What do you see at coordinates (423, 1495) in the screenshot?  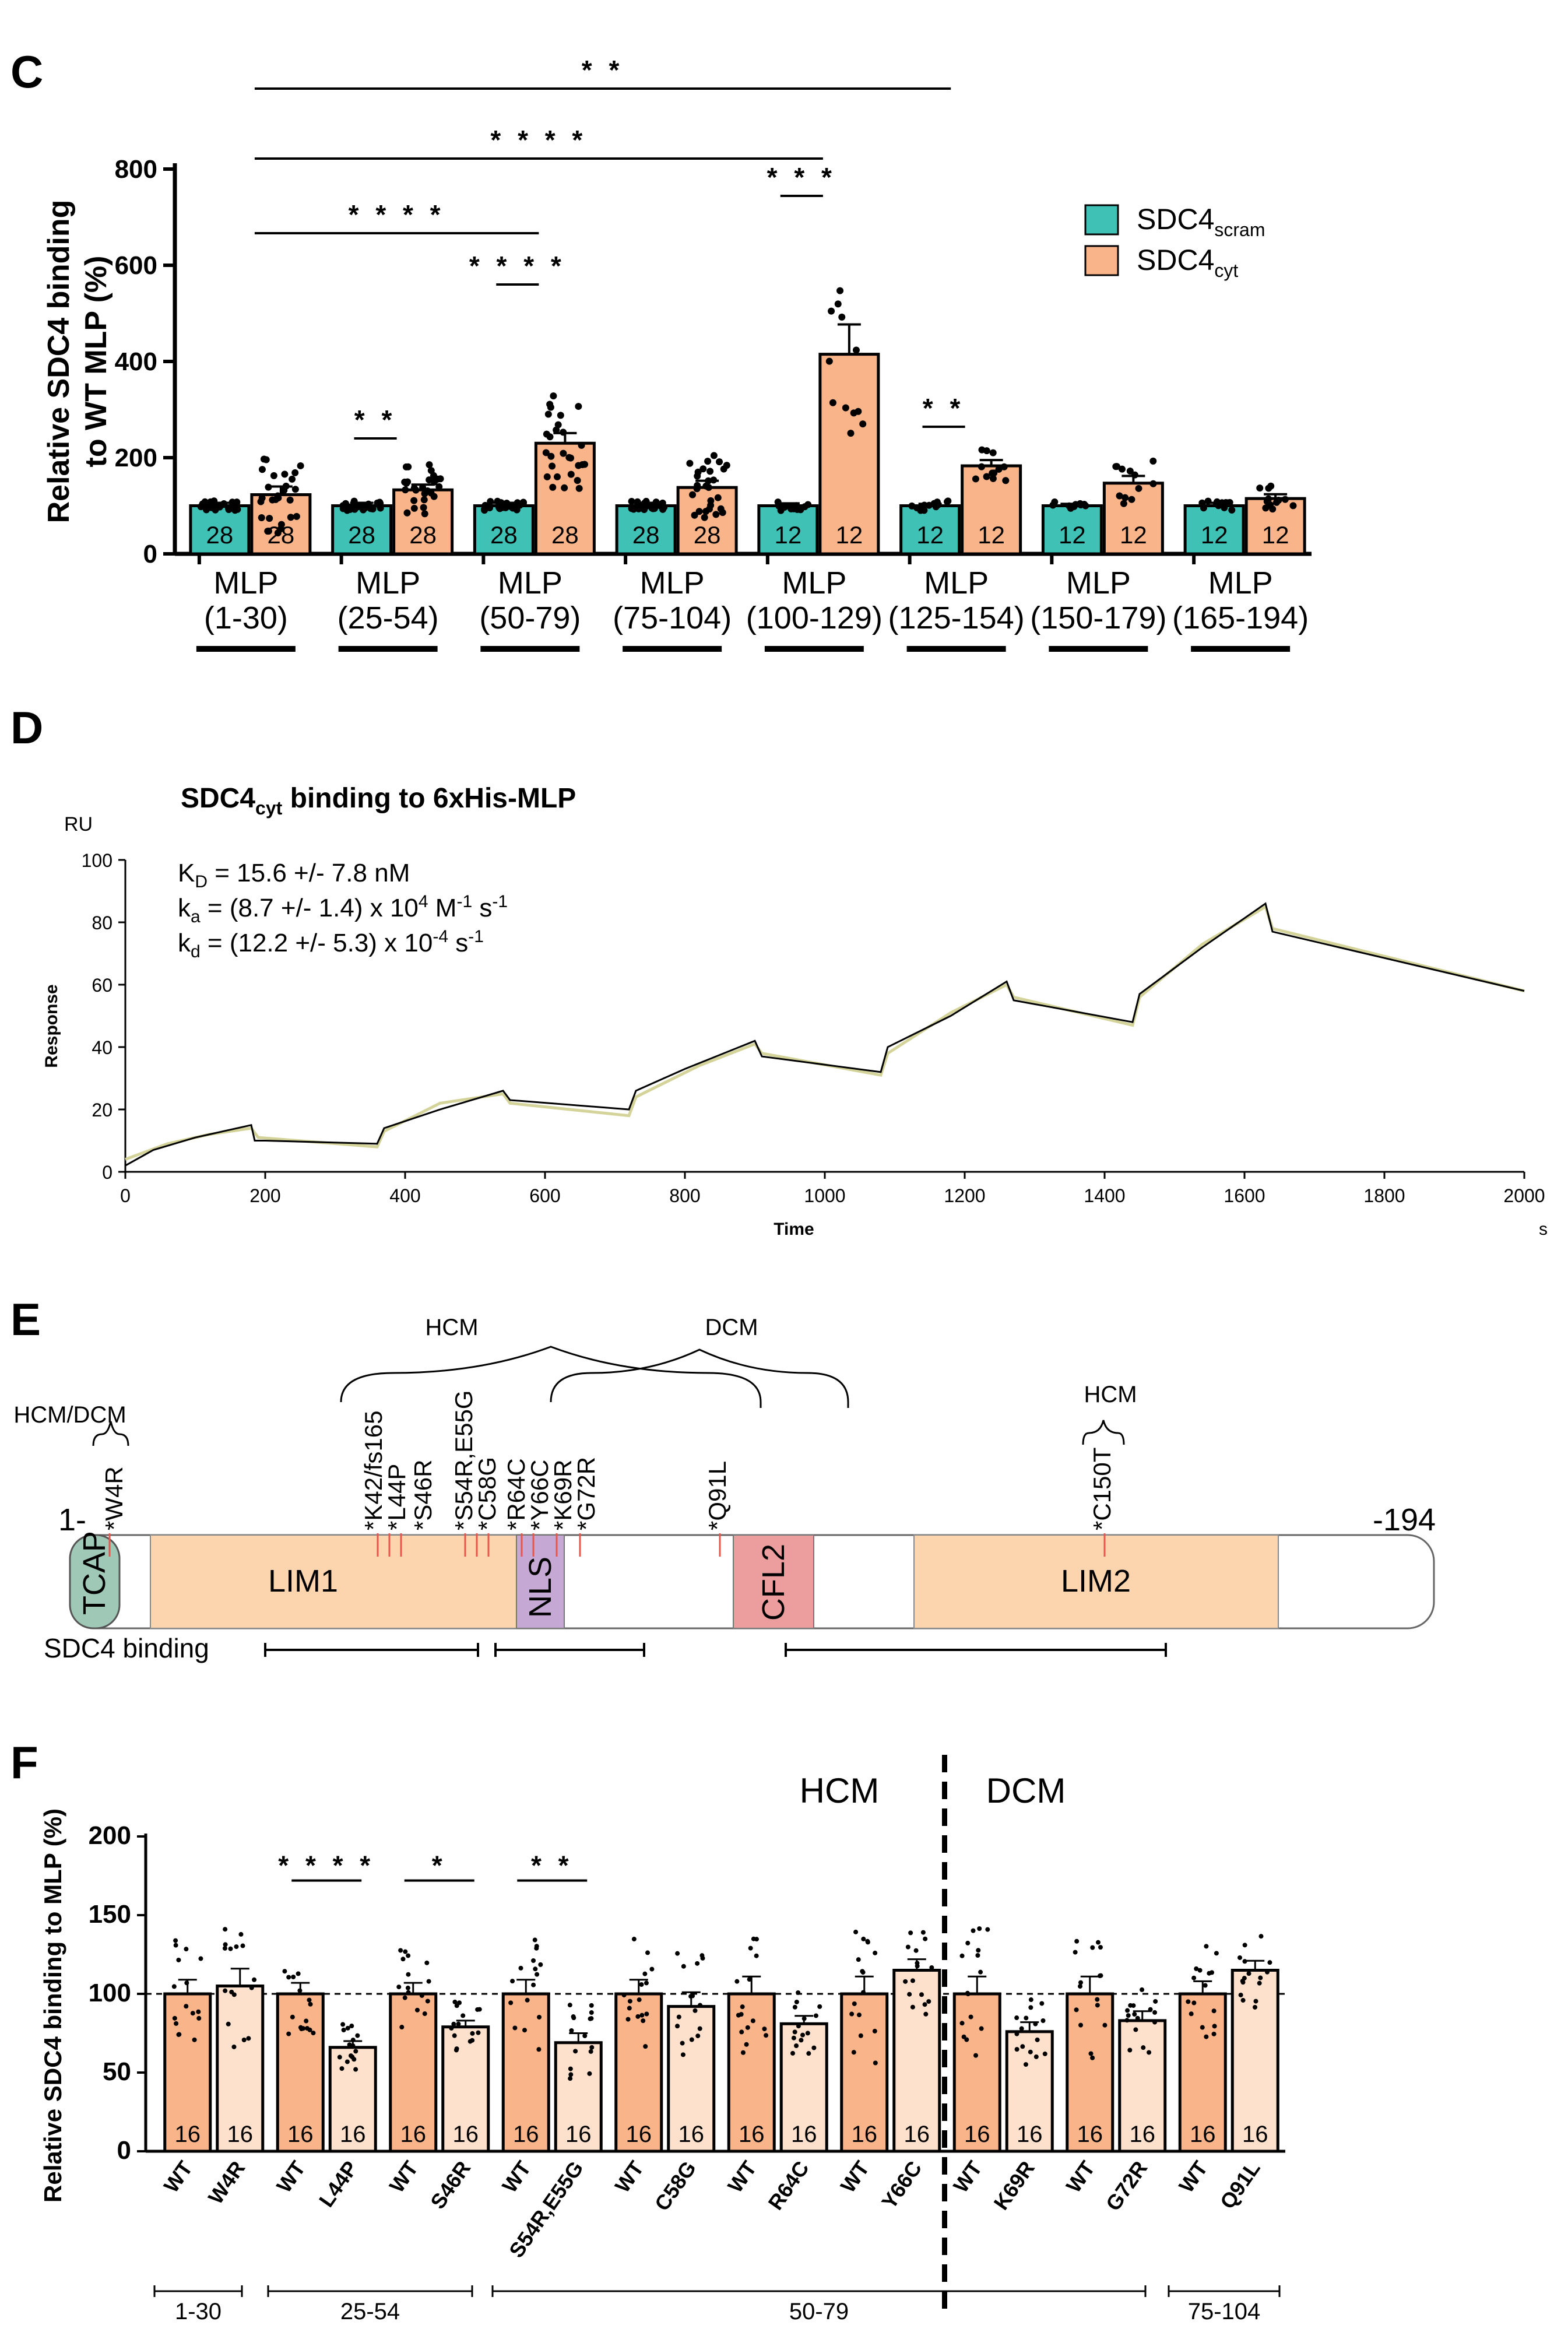 I see `mut-s46r: *S46R` at bounding box center [423, 1495].